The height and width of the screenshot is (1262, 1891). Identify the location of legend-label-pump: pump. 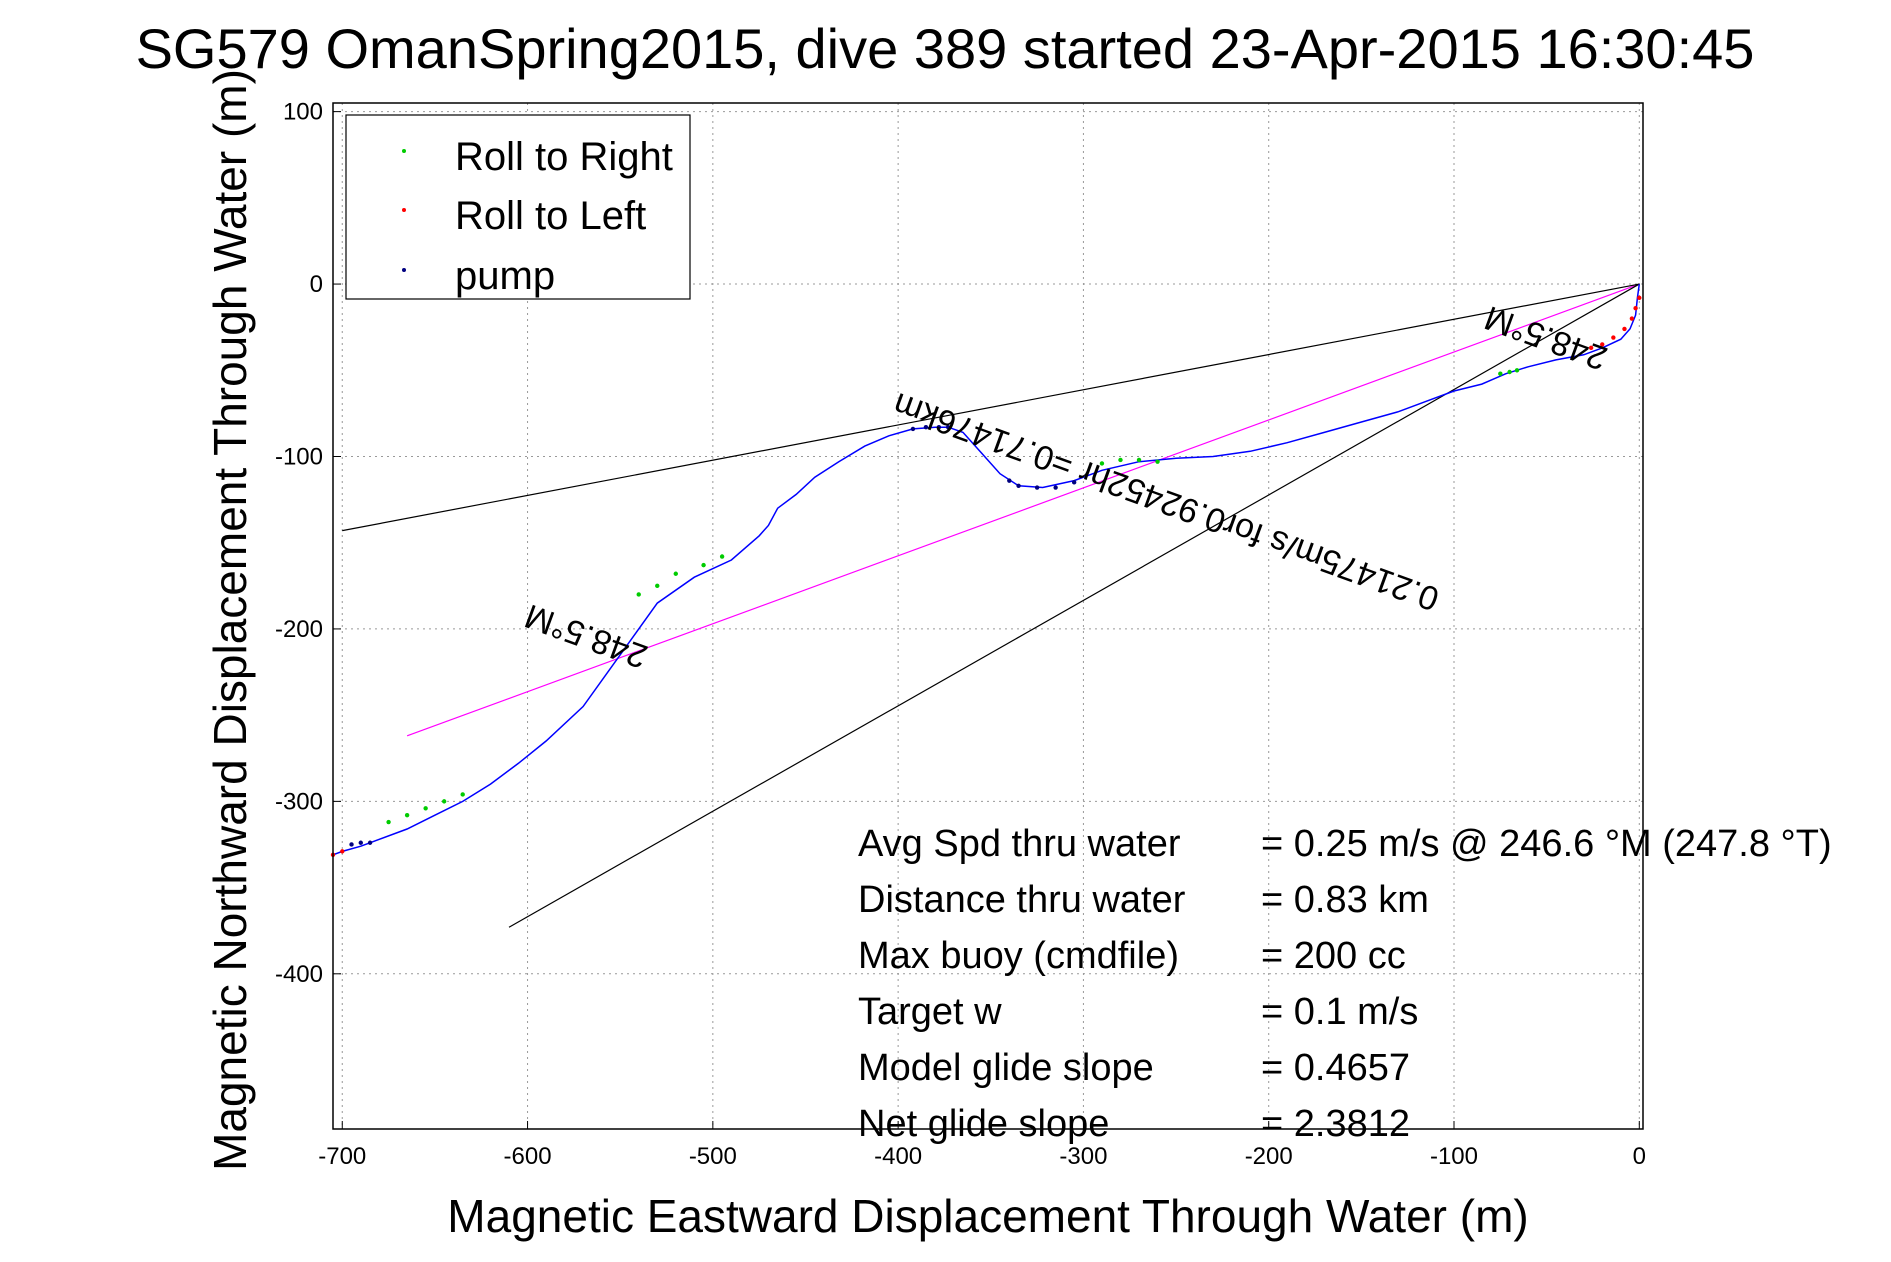
(505, 276).